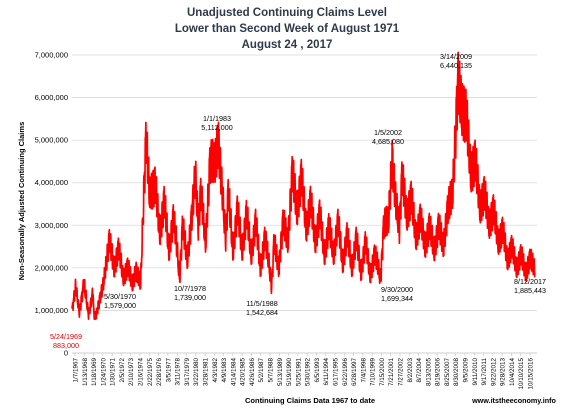 The width and height of the screenshot is (571, 420). Describe the element at coordinates (419, 370) in the screenshot. I see `x-tick-label: 8/7/2004` at that location.